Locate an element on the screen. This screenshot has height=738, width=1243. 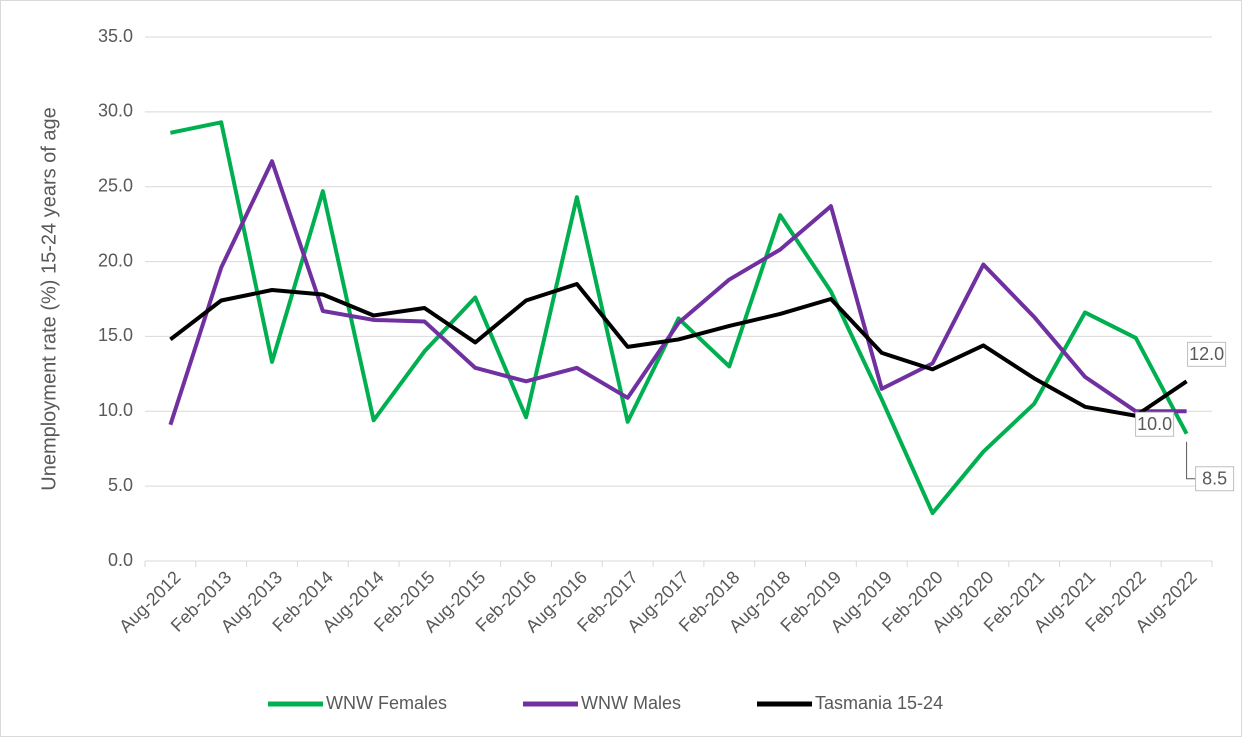
data-label: 10.0 is located at coordinates (1154, 424).